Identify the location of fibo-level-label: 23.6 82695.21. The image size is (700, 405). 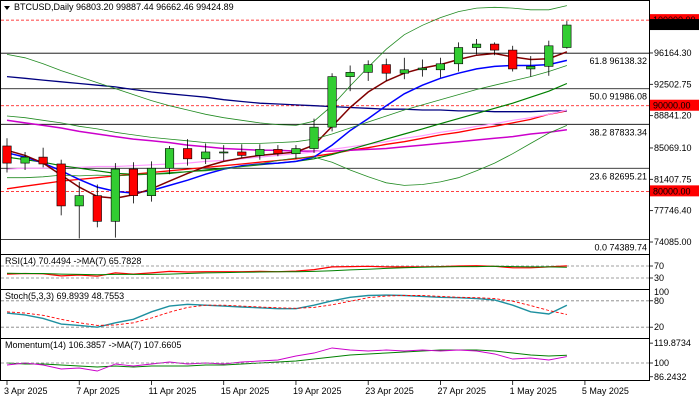
(618, 176).